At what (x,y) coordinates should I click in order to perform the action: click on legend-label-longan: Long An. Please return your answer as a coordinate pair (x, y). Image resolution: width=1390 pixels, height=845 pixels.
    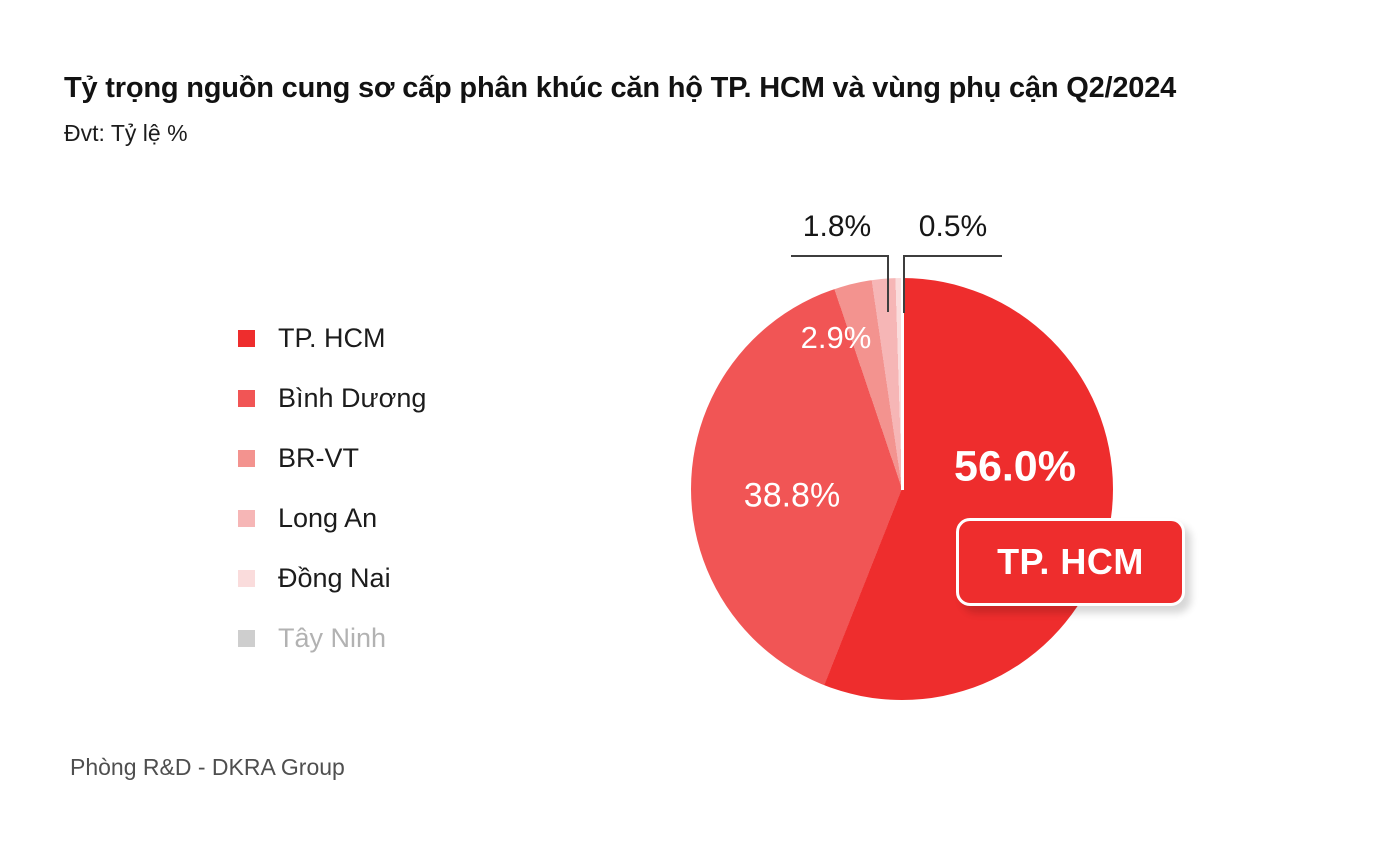
    Looking at the image, I should click on (328, 517).